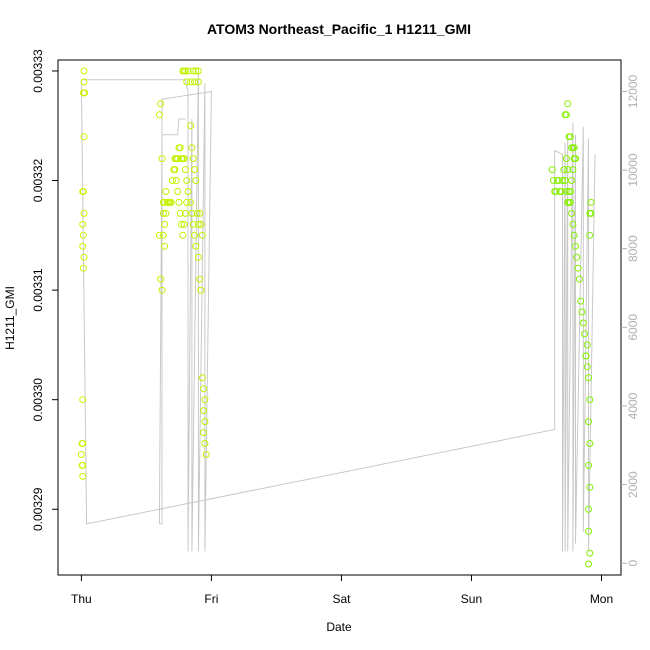  I want to click on x-tick-label: Fri, so click(211, 599).